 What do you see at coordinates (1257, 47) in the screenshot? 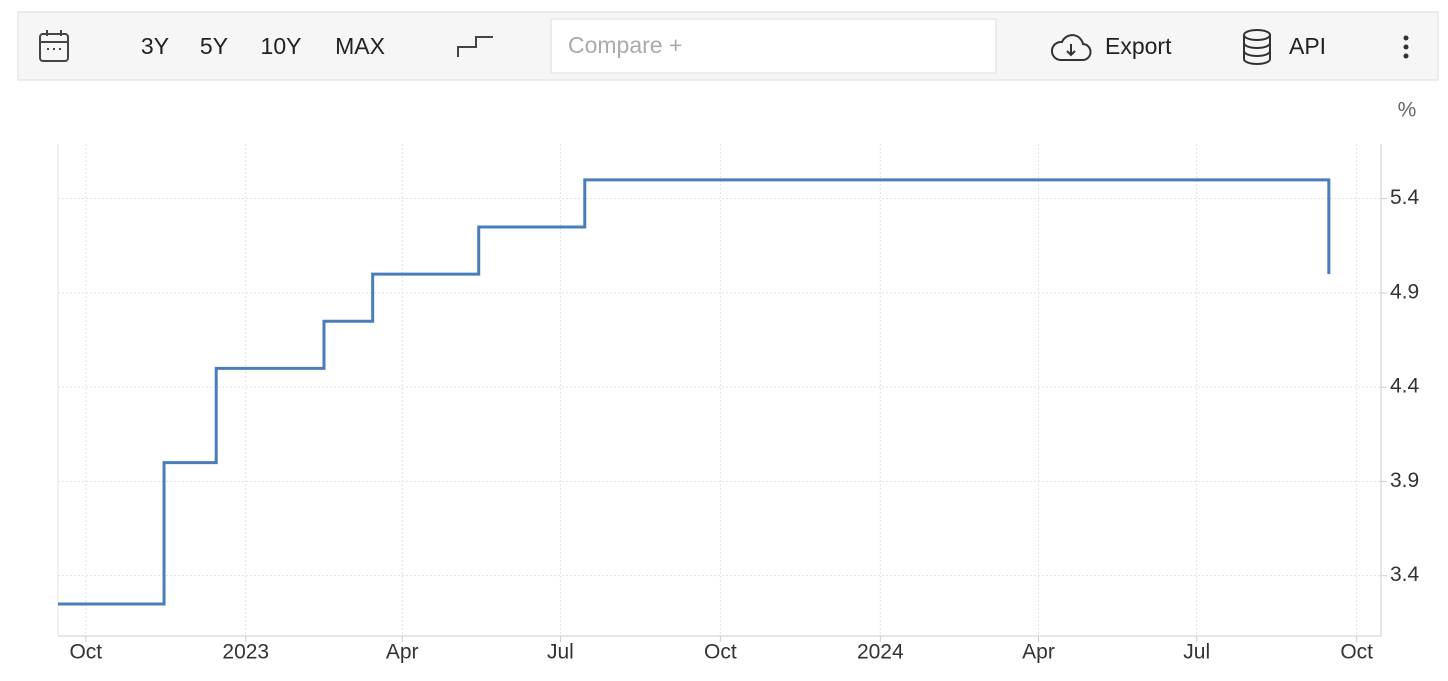
I see `database-icon` at bounding box center [1257, 47].